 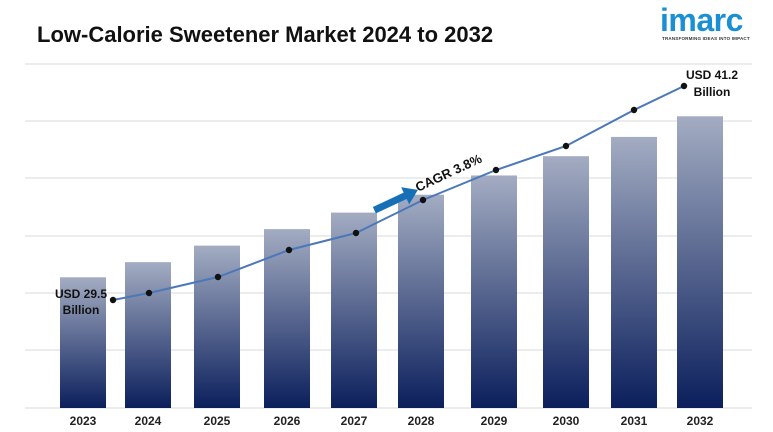 I want to click on bar-2026, so click(x=287, y=318).